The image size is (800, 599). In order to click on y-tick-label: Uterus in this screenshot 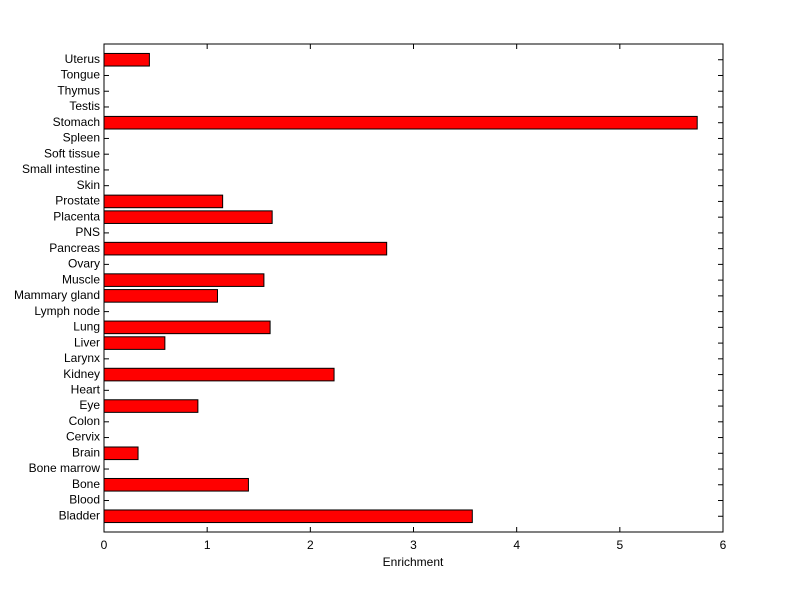, I will do `click(82, 59)`.